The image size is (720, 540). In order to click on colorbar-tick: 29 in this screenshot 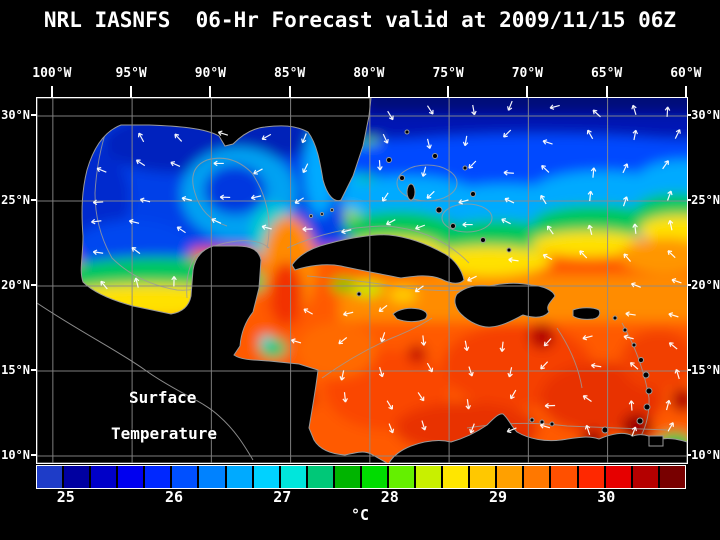, I will do `click(498, 497)`.